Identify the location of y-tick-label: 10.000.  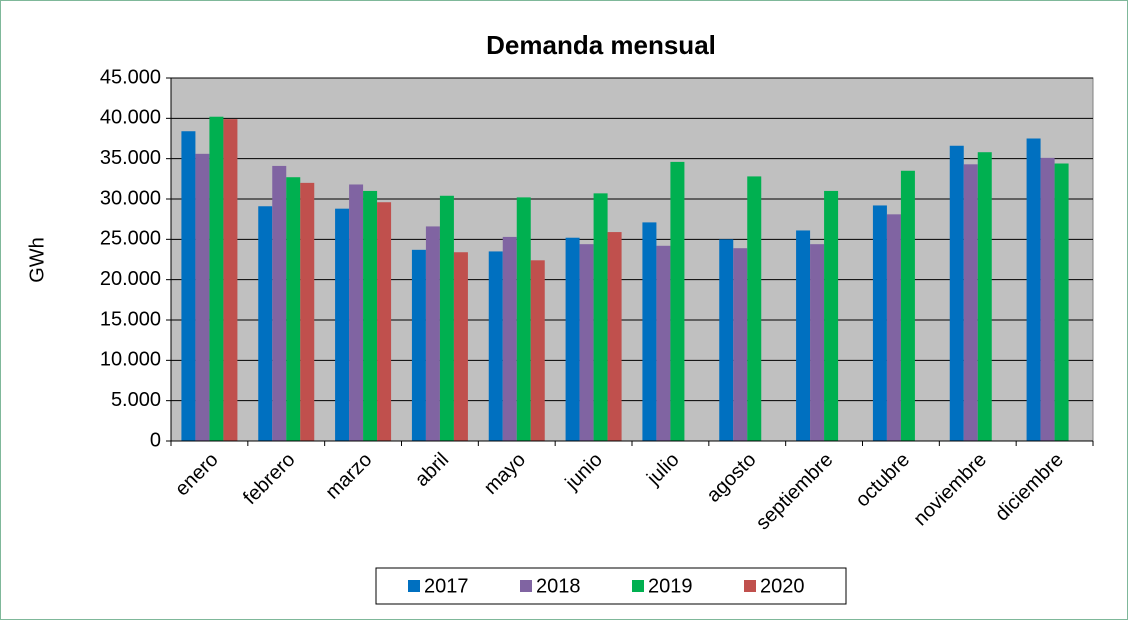
(130, 360).